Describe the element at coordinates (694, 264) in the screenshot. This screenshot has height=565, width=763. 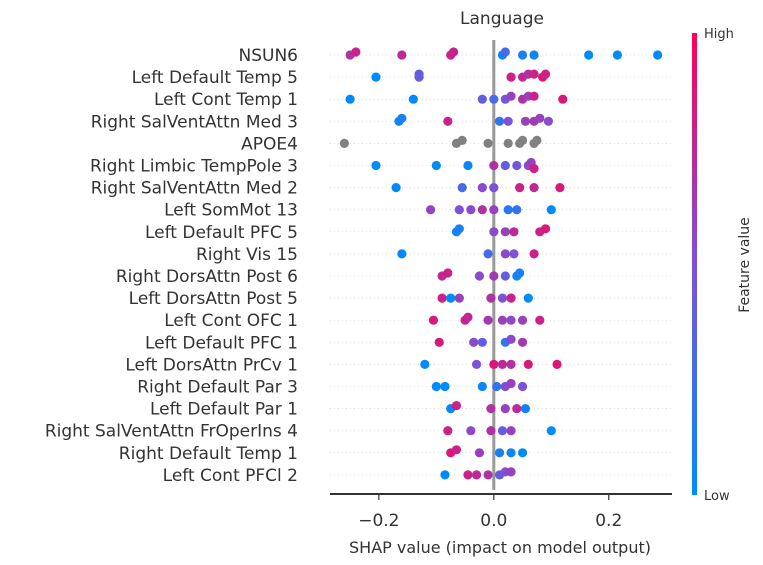
I see `colorbar` at that location.